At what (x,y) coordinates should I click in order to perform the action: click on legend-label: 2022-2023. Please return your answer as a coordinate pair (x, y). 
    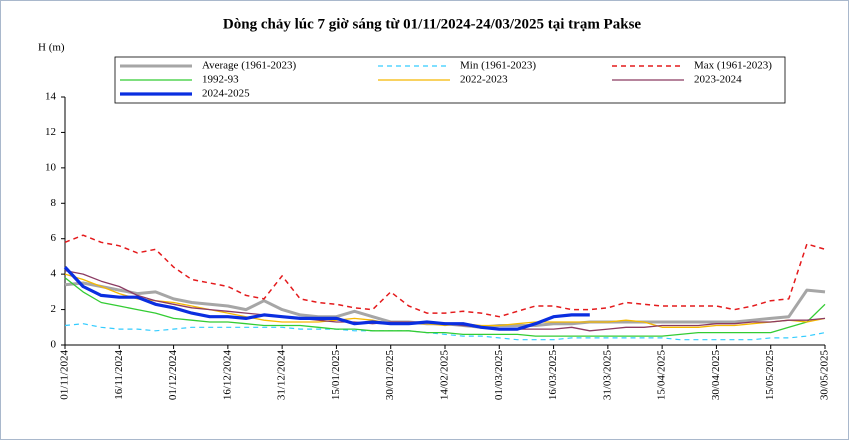
    Looking at the image, I should click on (484, 80).